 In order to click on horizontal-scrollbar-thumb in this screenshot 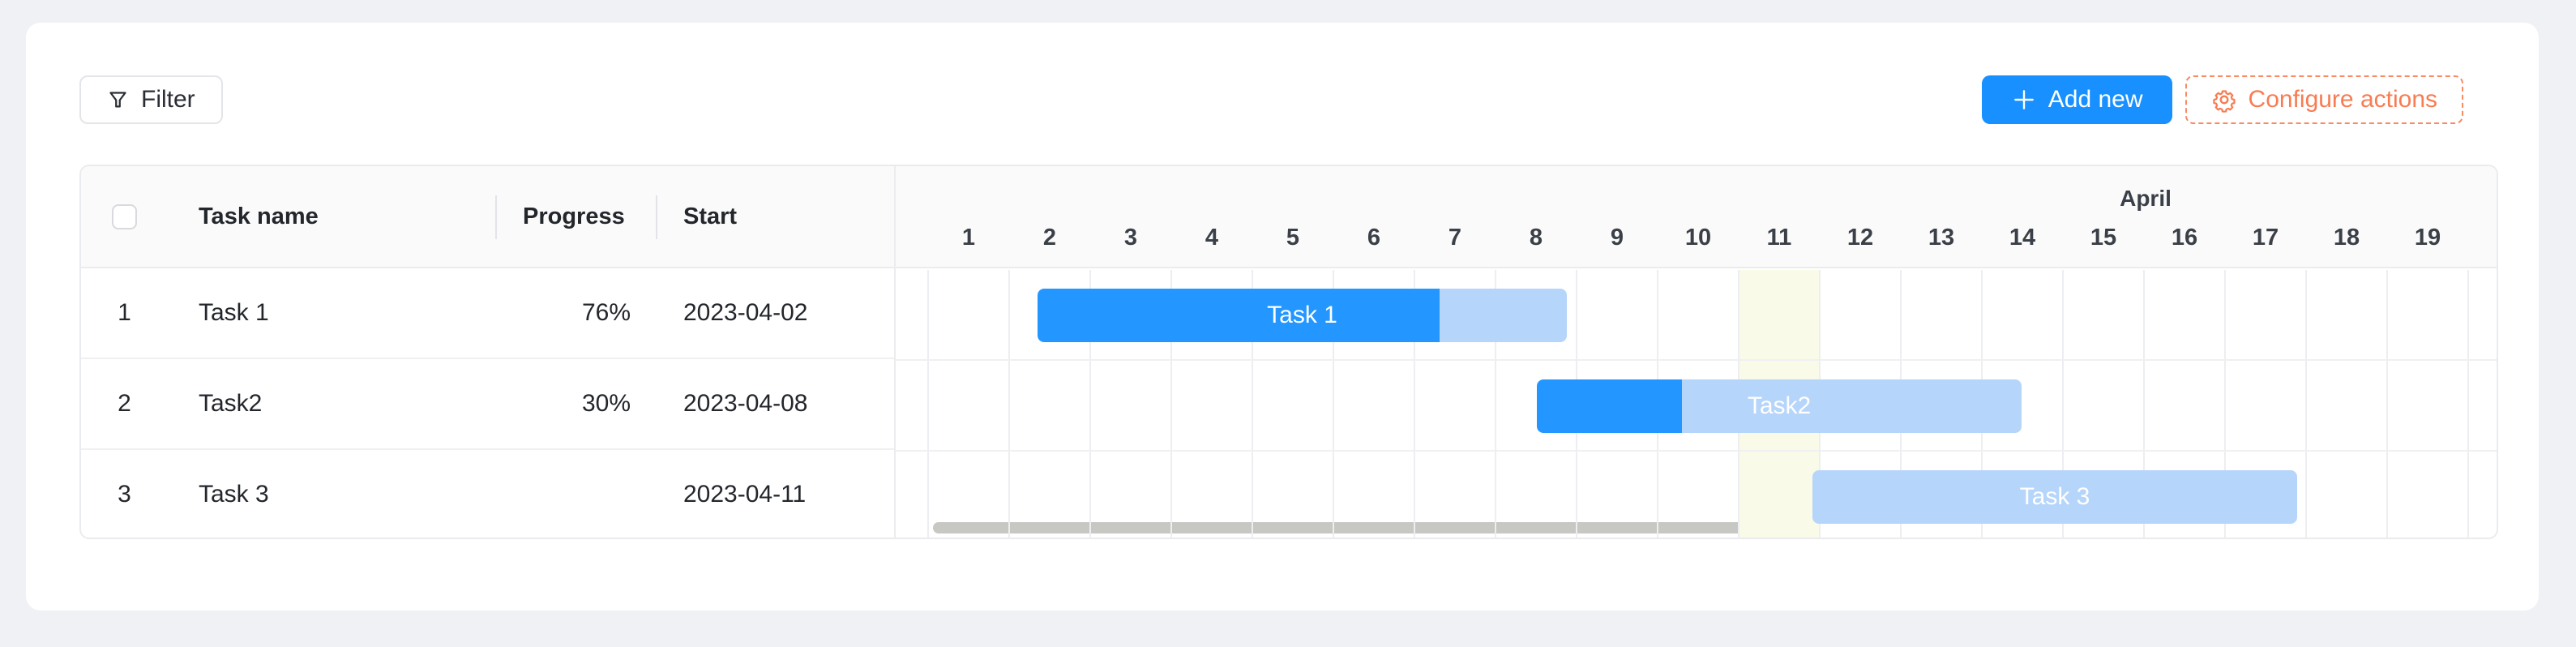, I will do `click(1344, 527)`.